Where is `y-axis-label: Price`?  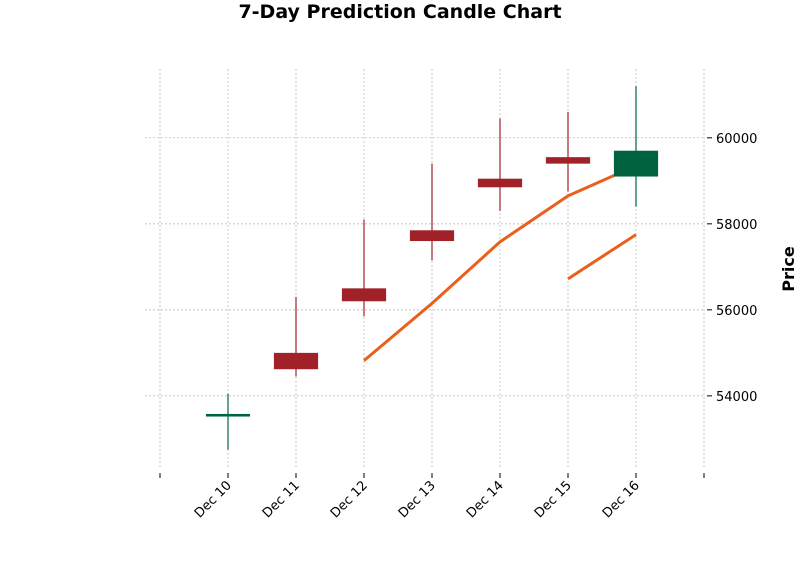 y-axis-label: Price is located at coordinates (788, 269).